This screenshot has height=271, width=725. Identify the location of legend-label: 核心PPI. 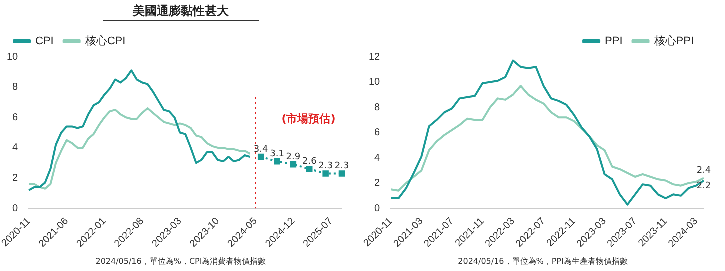
(673, 41).